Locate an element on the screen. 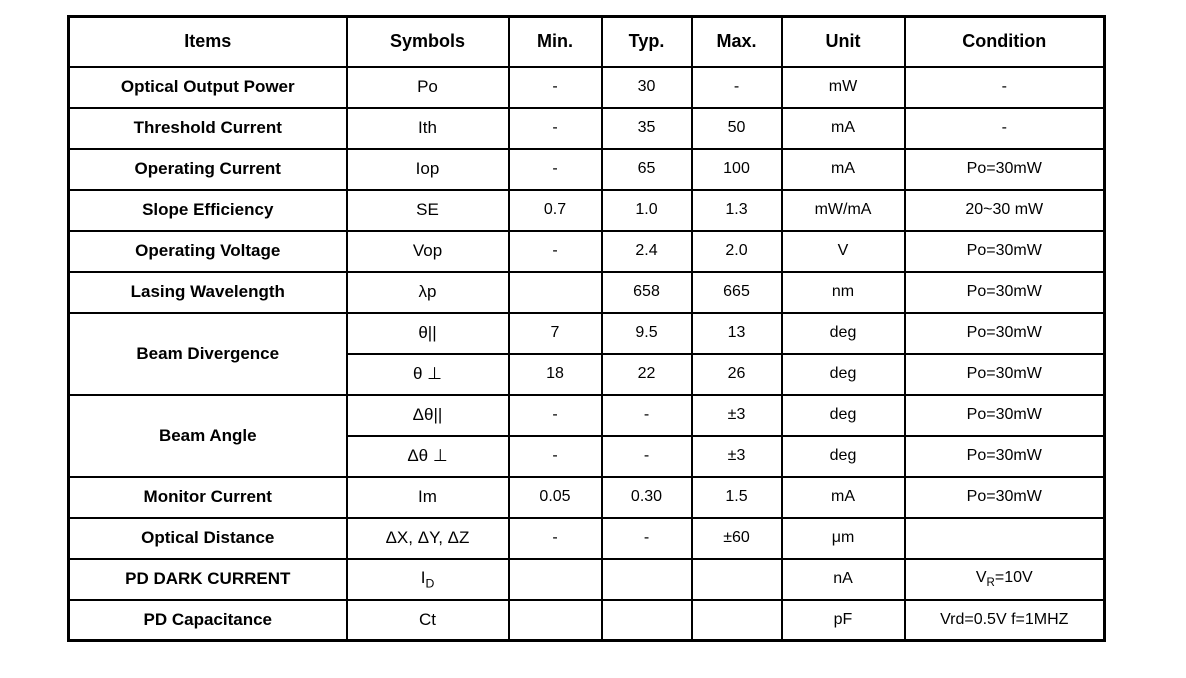 The width and height of the screenshot is (1186, 678). cell-typ: 35 is located at coordinates (646, 128).